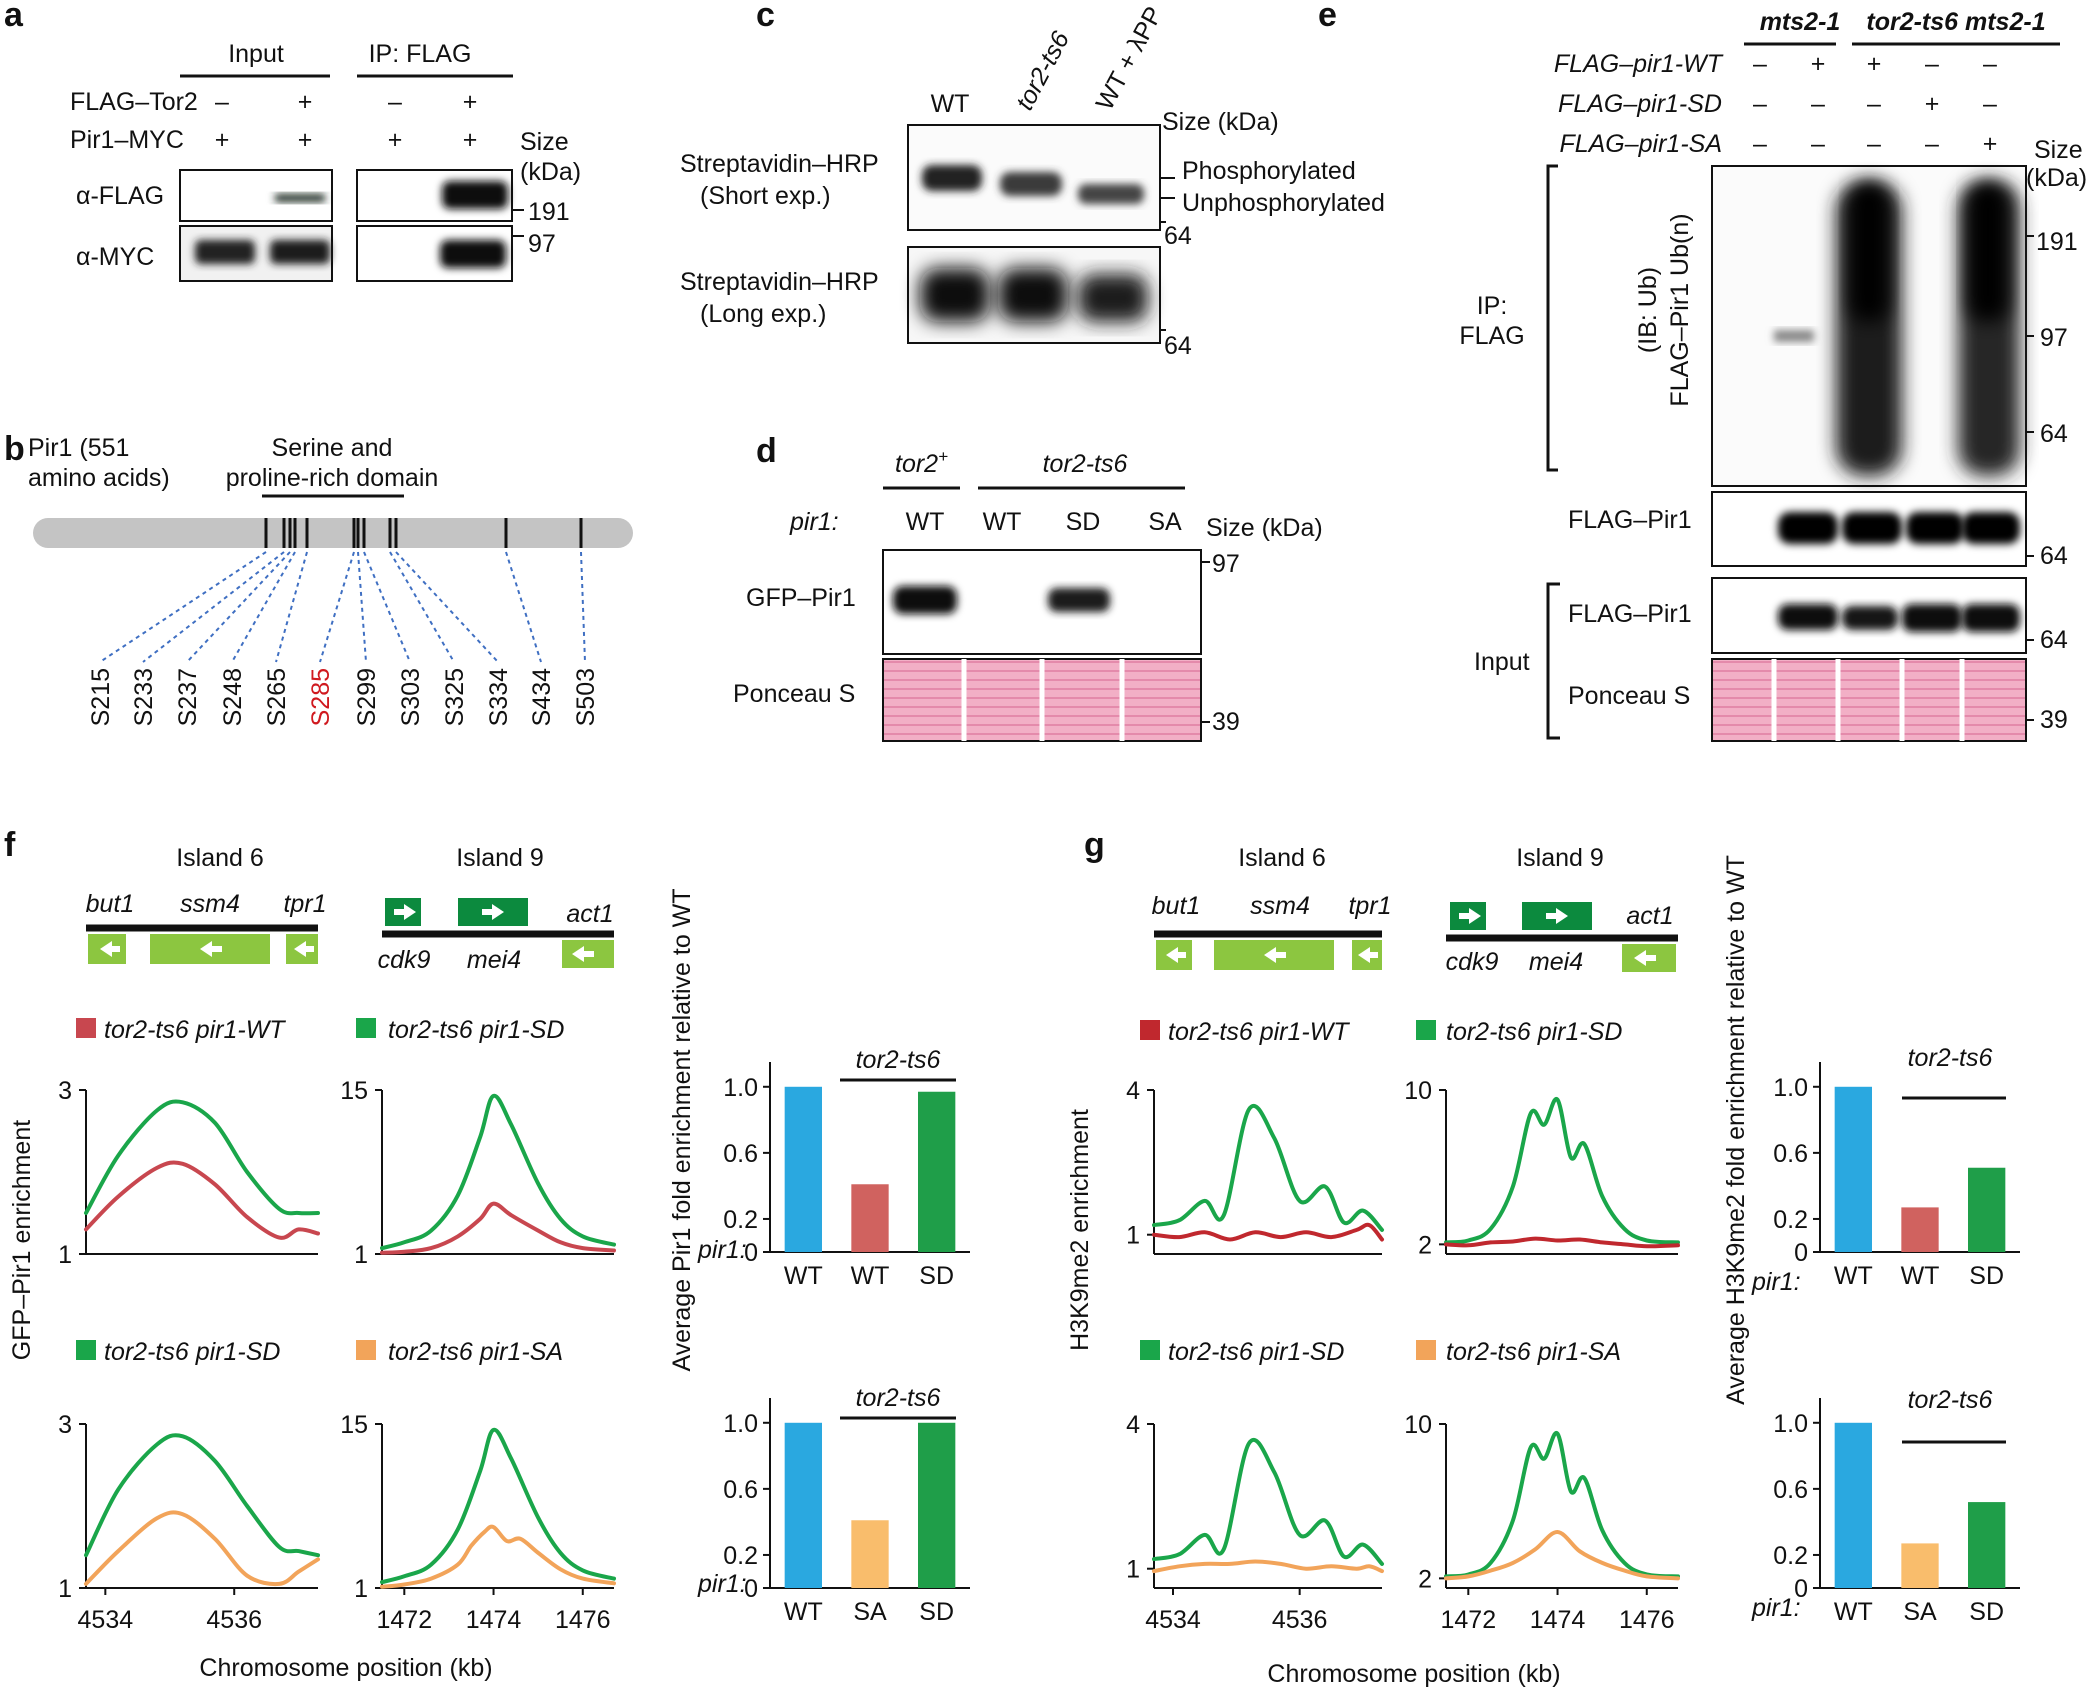  What do you see at coordinates (542, 244) in the screenshot?
I see `marker-97: 97` at bounding box center [542, 244].